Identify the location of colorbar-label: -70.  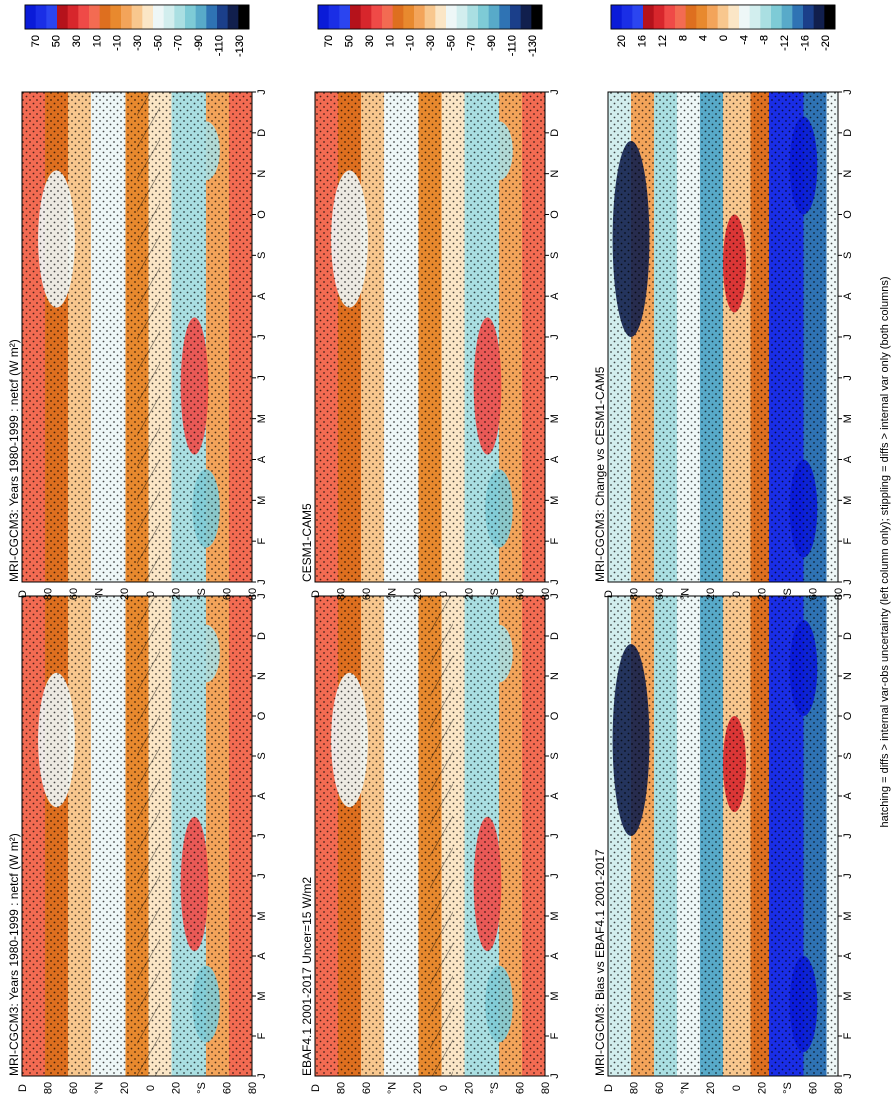
(472, 43).